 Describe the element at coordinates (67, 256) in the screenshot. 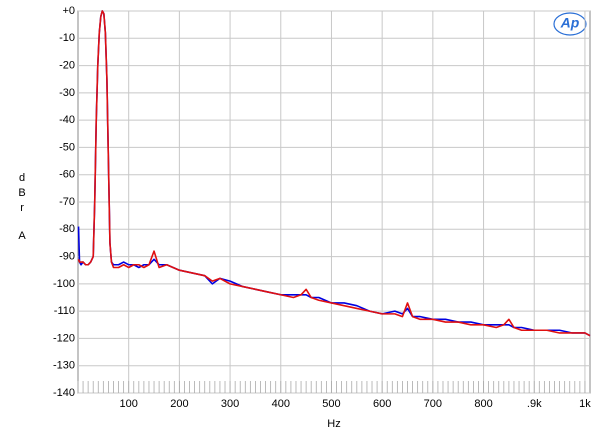

I see `y-tick-label: -90` at that location.